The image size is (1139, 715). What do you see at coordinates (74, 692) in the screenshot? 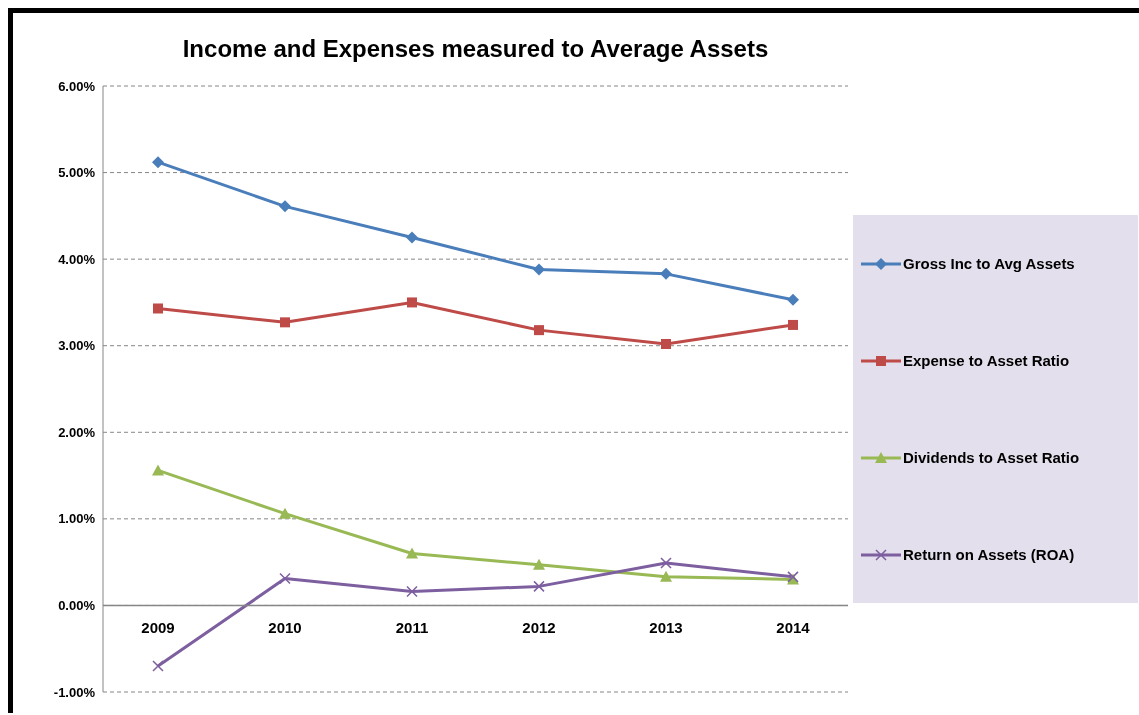
I see `y-tick-label: -1.00%` at bounding box center [74, 692].